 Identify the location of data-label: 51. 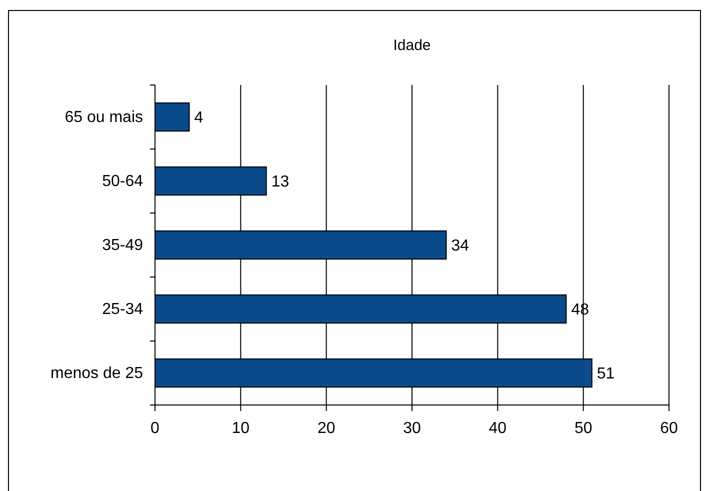
(605, 374).